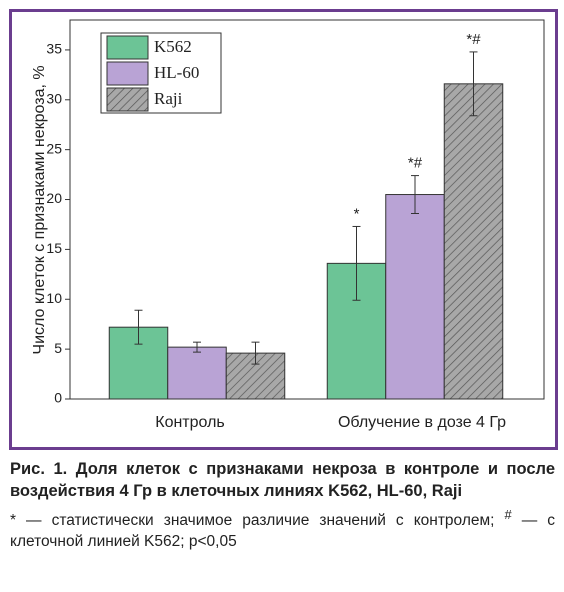 This screenshot has height=592, width=564. Describe the element at coordinates (54, 148) in the screenshot. I see `y-tick-label: 25` at that location.